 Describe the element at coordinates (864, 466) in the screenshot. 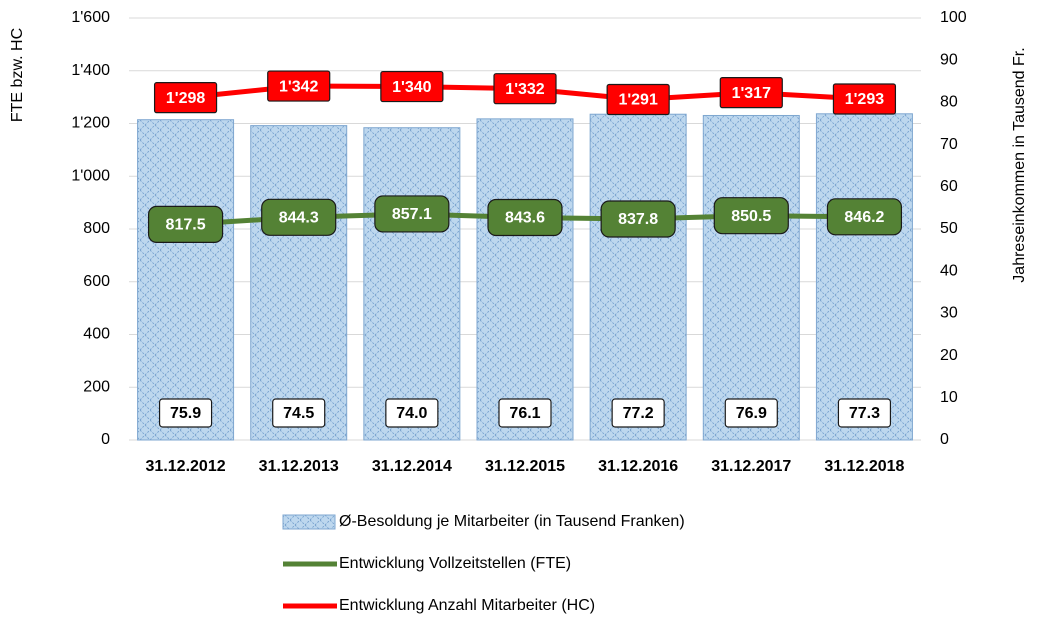

I see `x-tick-label: 31.12.2018` at that location.